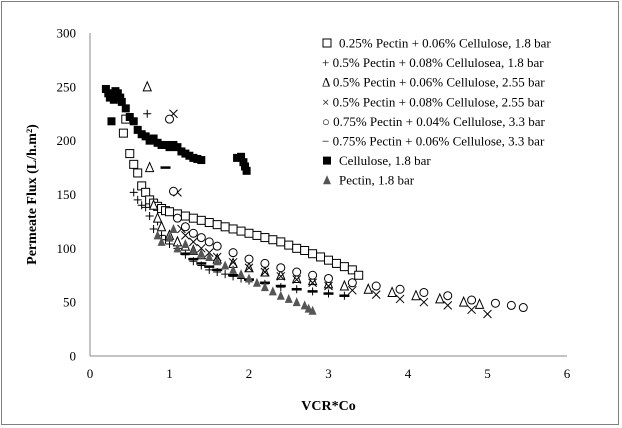 The height and width of the screenshot is (428, 622). Describe the element at coordinates (73, 356) in the screenshot. I see `y-tick-label: 0` at that location.